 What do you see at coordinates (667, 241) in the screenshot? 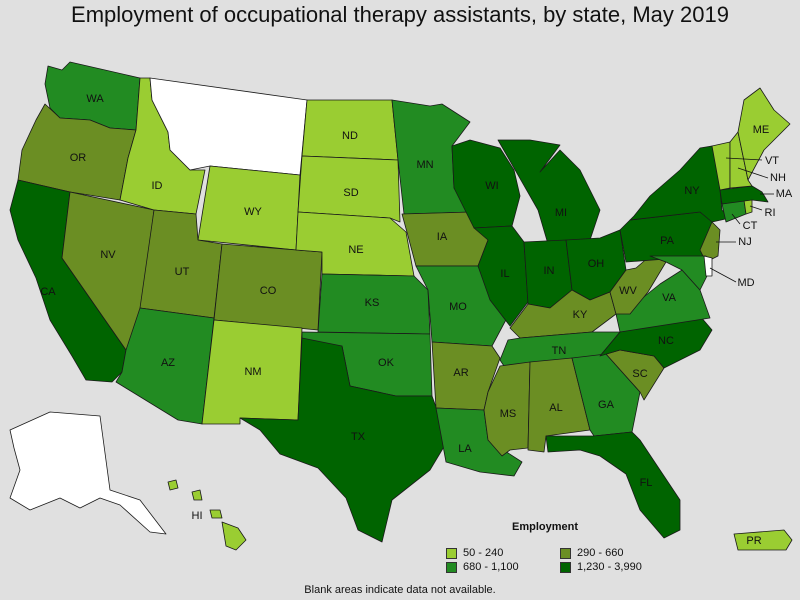
I see `label-pa: PA` at bounding box center [667, 241].